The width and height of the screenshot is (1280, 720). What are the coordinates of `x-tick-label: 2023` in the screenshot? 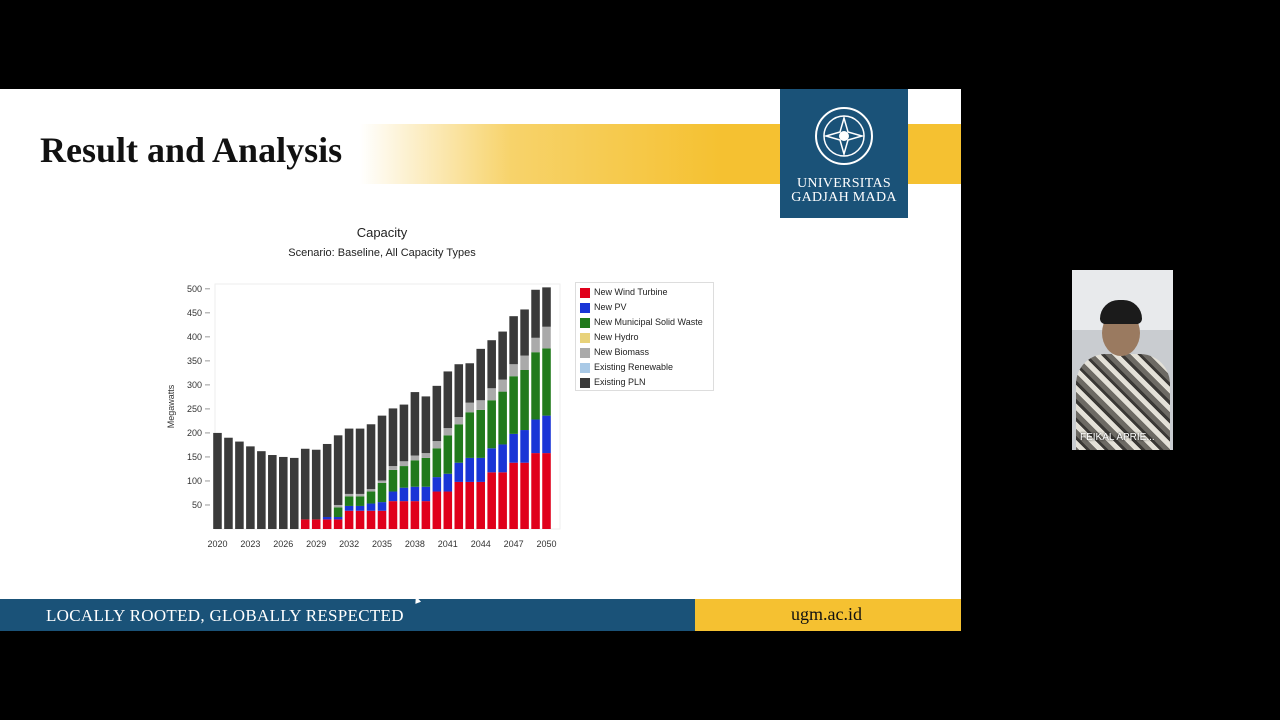 It's located at (250, 544).